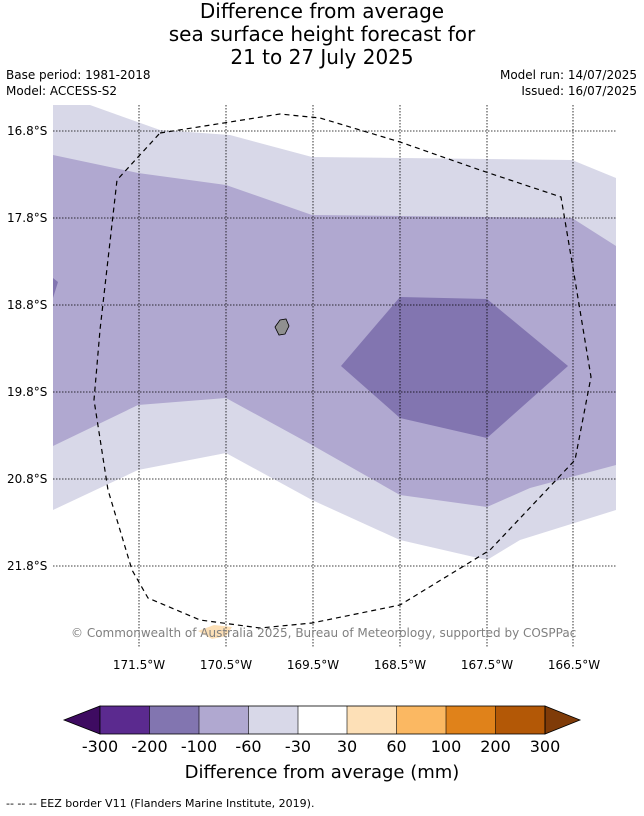  Describe the element at coordinates (322, 11) in the screenshot. I see `title-line-1: Difference from average` at that location.